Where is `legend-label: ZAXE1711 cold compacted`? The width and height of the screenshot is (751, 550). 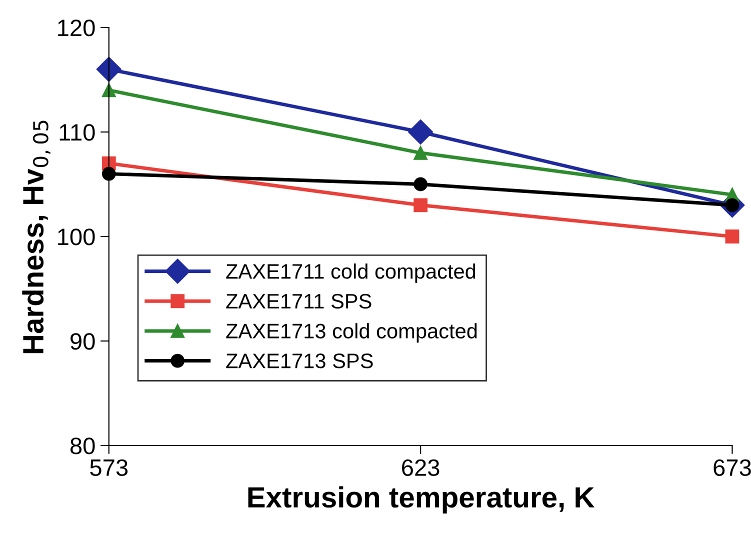 legend-label: ZAXE1711 cold compacted is located at coordinates (351, 273).